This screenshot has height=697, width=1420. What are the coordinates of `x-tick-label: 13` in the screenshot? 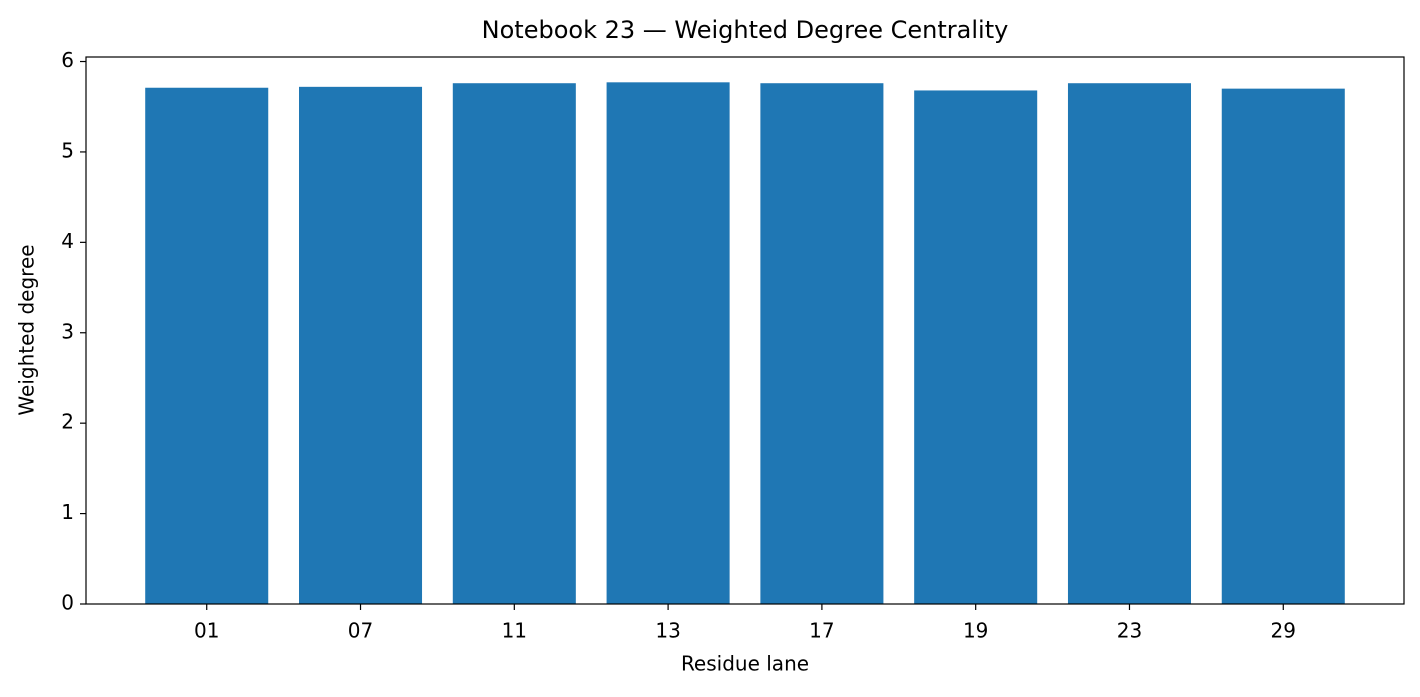 It's located at (667, 631).